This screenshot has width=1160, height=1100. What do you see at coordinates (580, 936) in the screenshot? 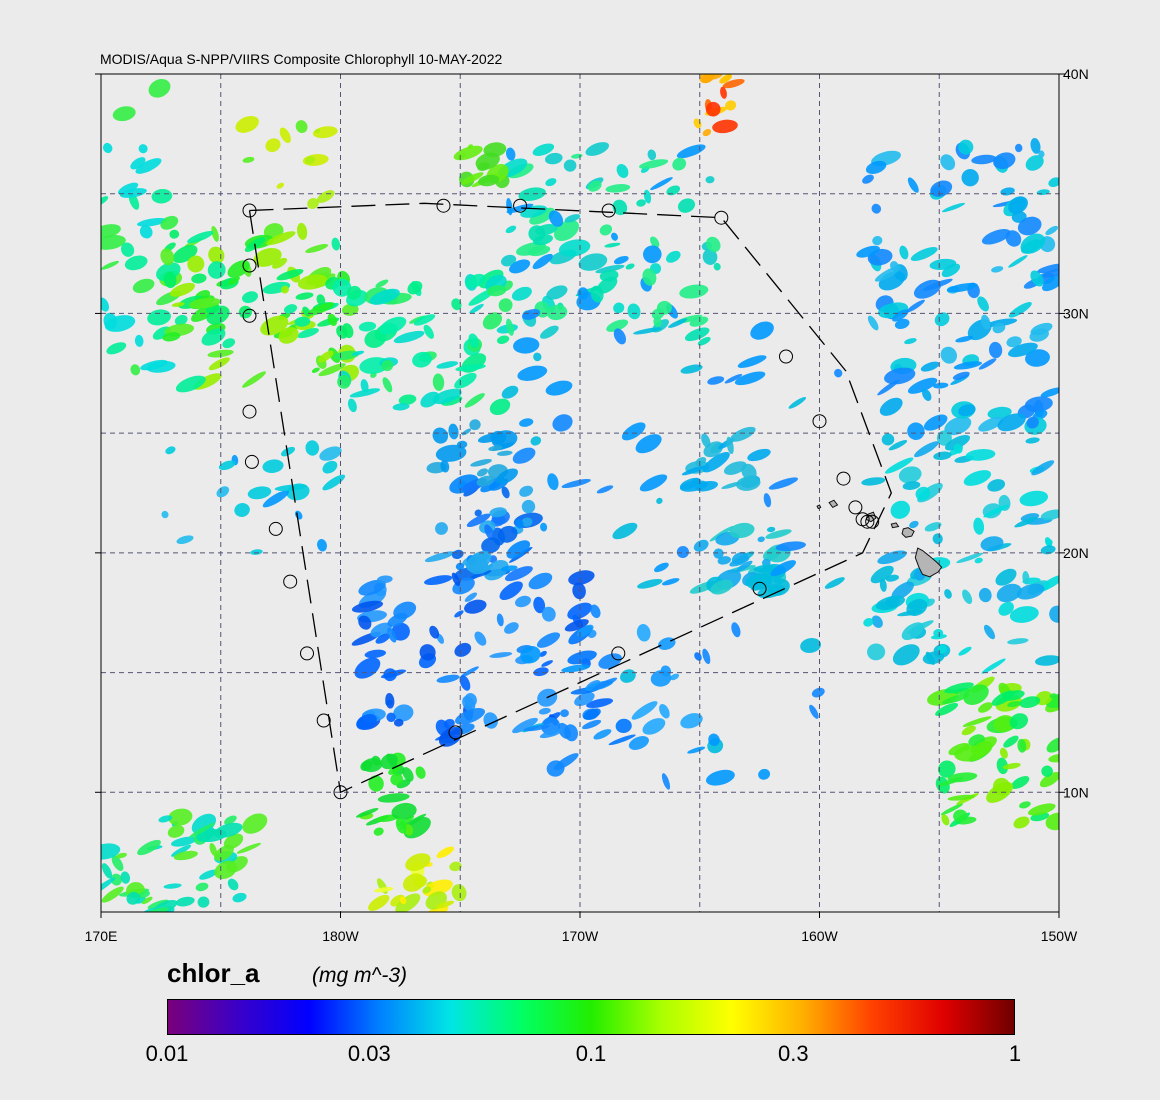
I see `longitude-label: 170W` at bounding box center [580, 936].